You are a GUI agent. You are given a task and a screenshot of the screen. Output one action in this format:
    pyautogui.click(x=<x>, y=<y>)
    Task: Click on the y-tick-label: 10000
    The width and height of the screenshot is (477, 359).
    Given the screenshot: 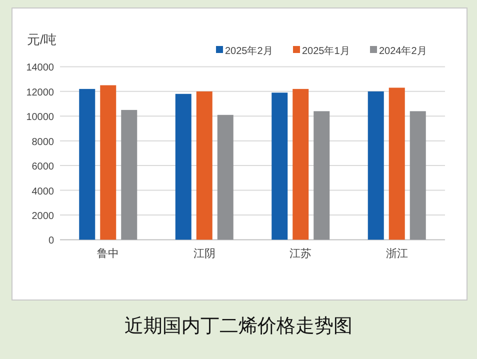 What is the action you would take?
    pyautogui.click(x=40, y=118)
    